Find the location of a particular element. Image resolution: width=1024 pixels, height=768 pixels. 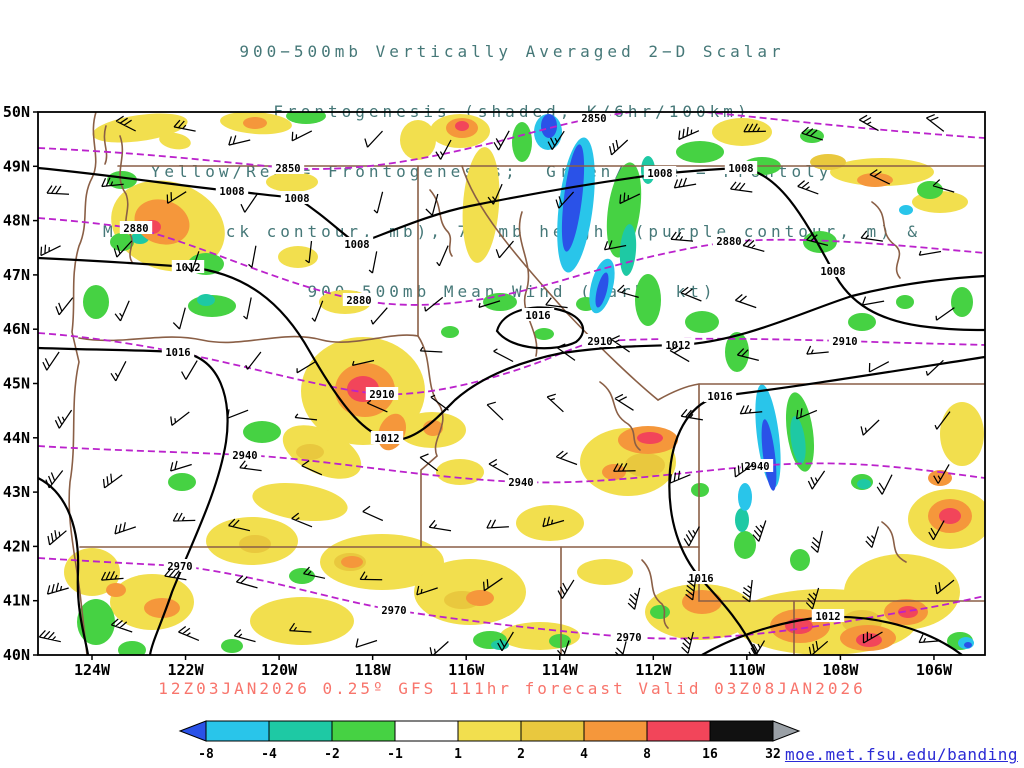

lon-label: 114W is located at coordinates (560, 670).